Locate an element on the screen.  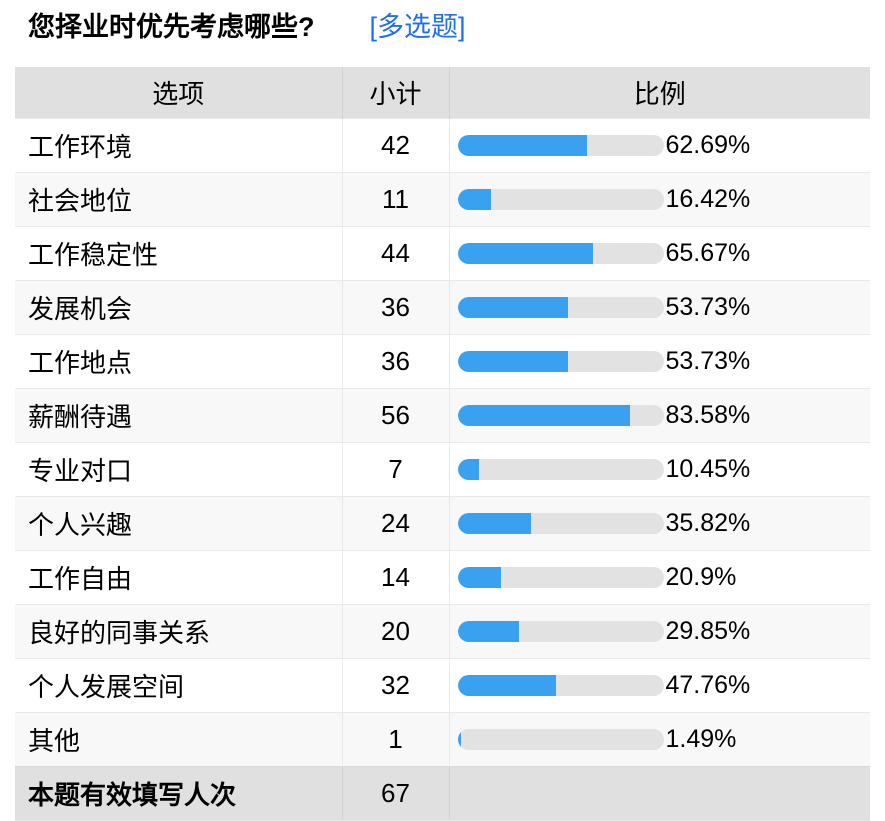
proportion-cell: 16.42% is located at coordinates (659, 199).